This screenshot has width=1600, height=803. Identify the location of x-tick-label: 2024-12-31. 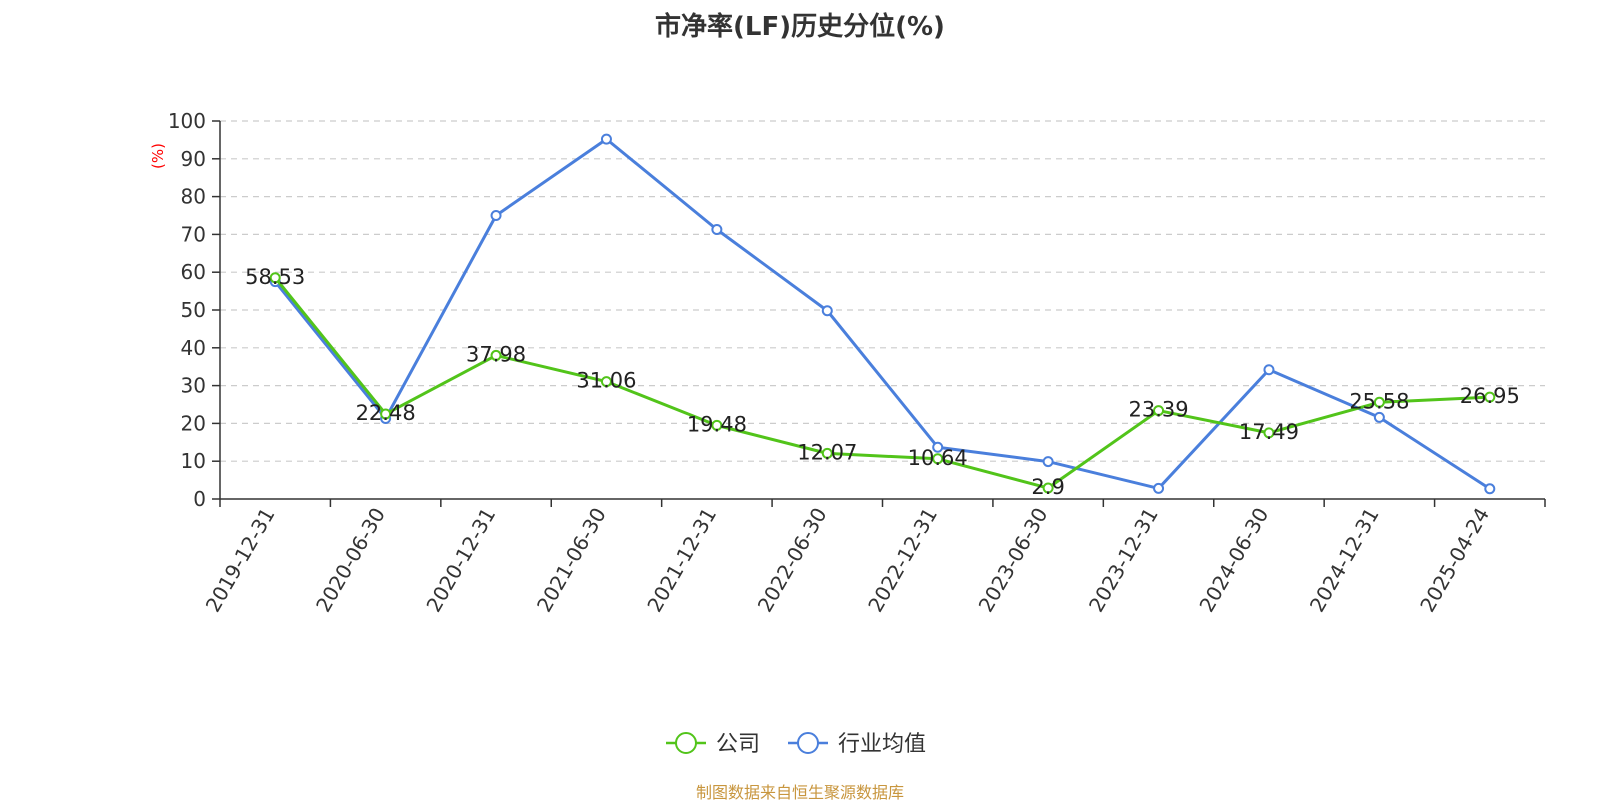
(1344, 560).